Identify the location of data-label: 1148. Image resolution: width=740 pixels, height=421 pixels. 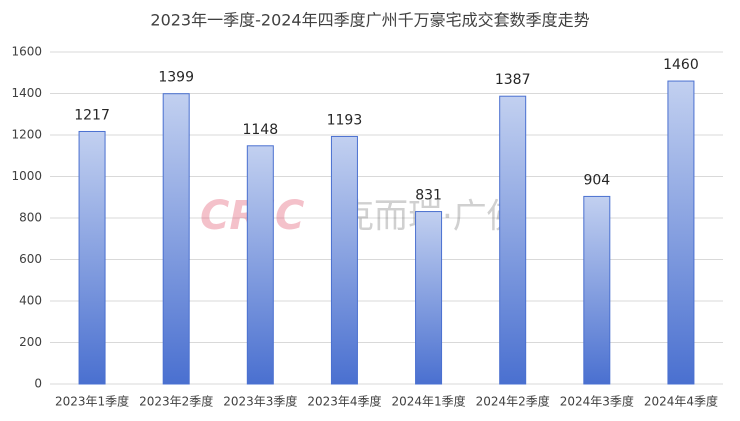
(260, 130).